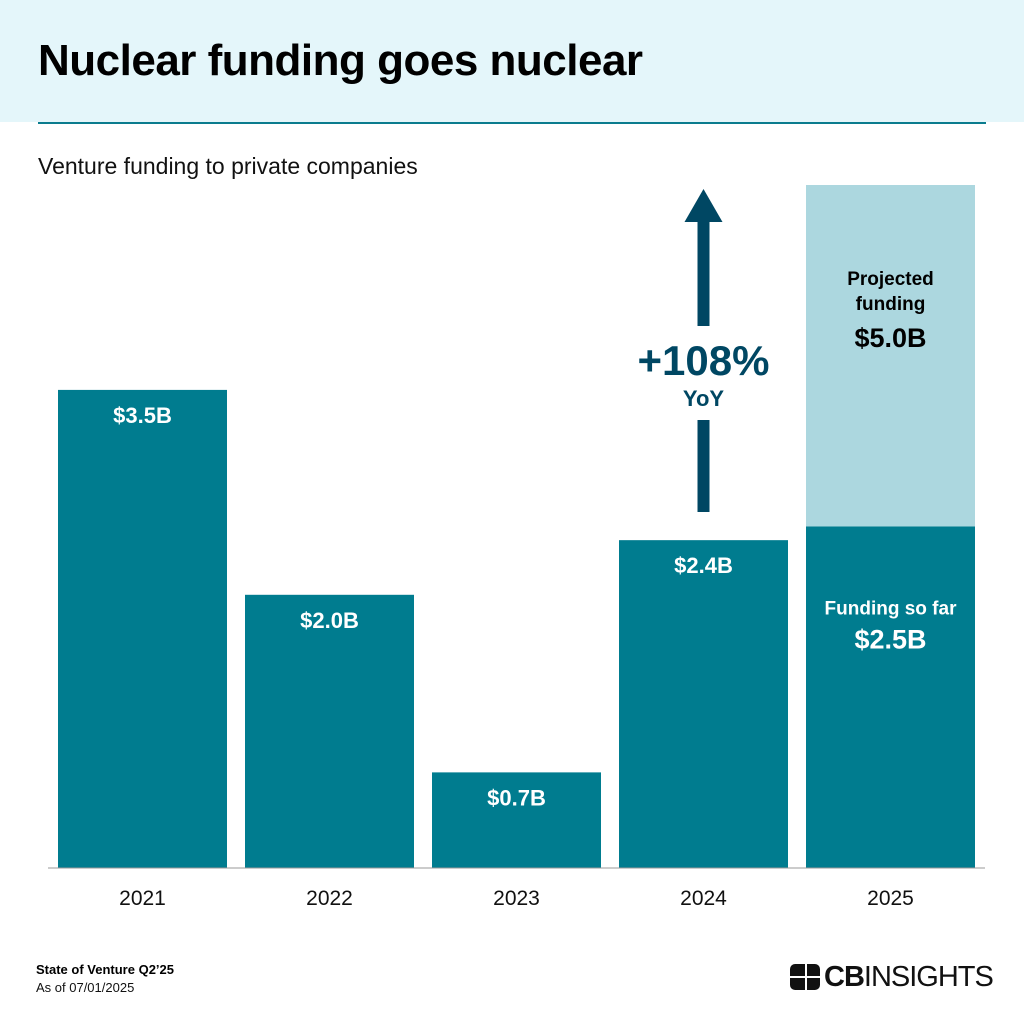 This screenshot has width=1024, height=1024. What do you see at coordinates (703, 565) in the screenshot?
I see `bar-value-label: $2.4B` at bounding box center [703, 565].